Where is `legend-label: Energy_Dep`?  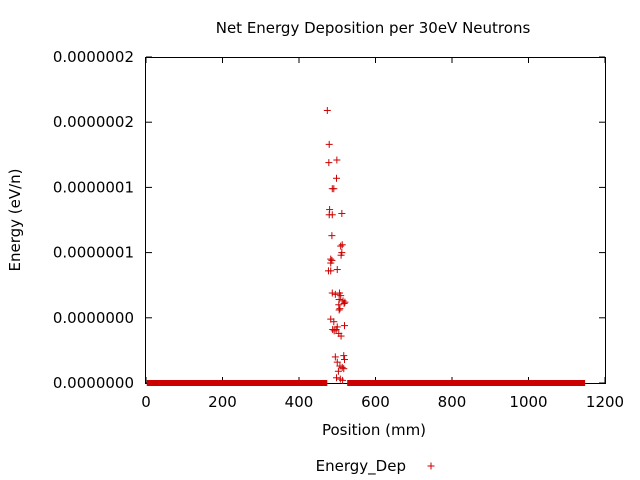 legend-label: Energy_Dep is located at coordinates (361, 466).